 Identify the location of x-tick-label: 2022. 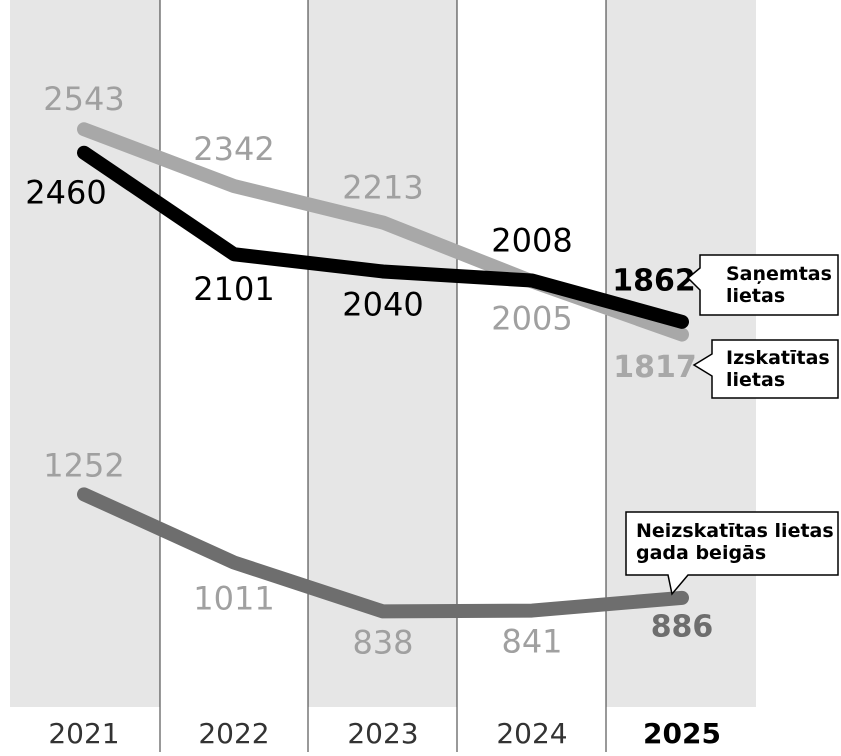
(233, 733).